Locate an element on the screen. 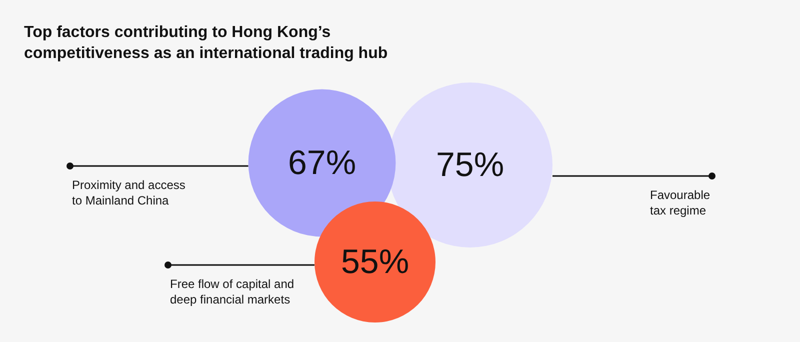  data-label: 75% is located at coordinates (470, 165).